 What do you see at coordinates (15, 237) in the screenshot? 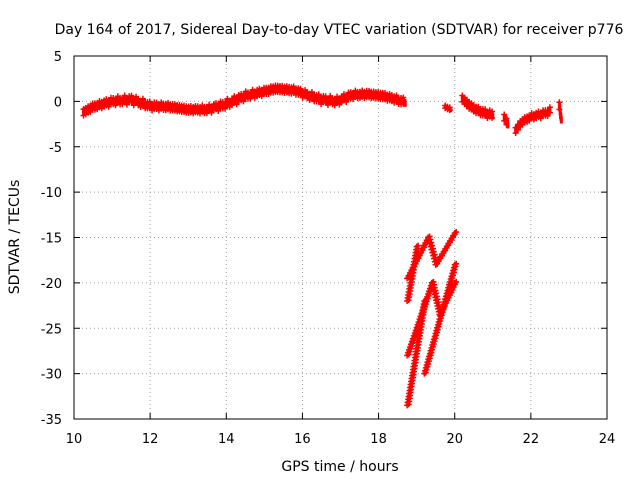
I see `y-axis-label: SDTVAR / TECUs` at bounding box center [15, 237].